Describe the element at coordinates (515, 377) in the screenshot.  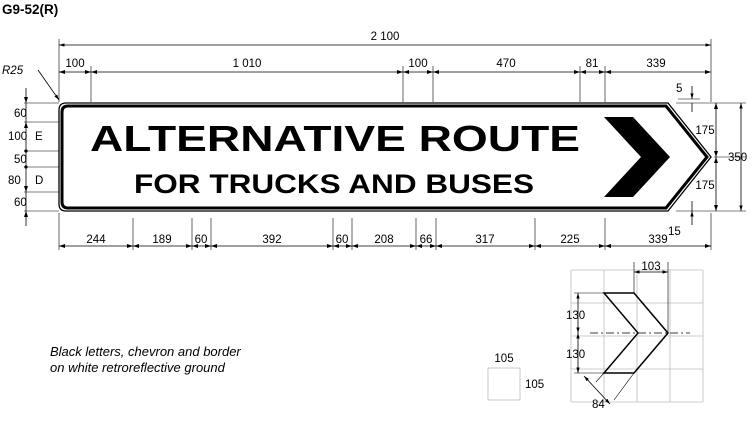
I see `grid-square-key: 105 105` at that location.